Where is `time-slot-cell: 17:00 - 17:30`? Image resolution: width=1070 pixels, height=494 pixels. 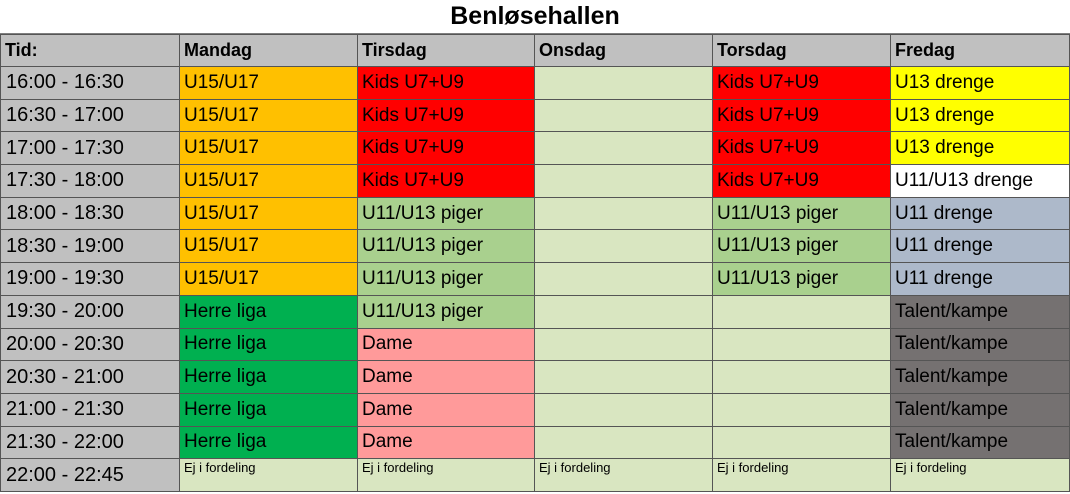
time-slot-cell: 17:00 - 17:30 is located at coordinates (90, 148).